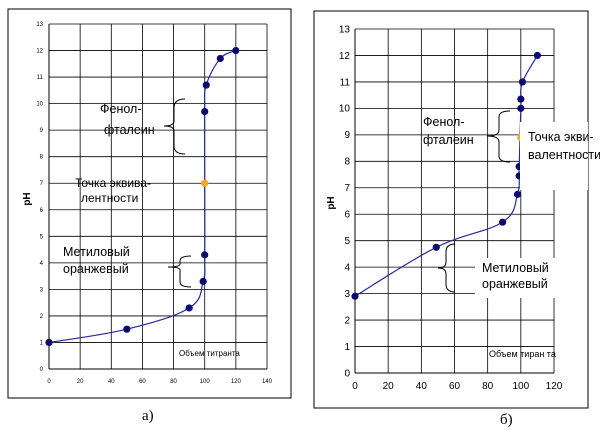 This screenshot has width=600, height=430. I want to click on chart-0-y-tick-label: 0, so click(42, 370).